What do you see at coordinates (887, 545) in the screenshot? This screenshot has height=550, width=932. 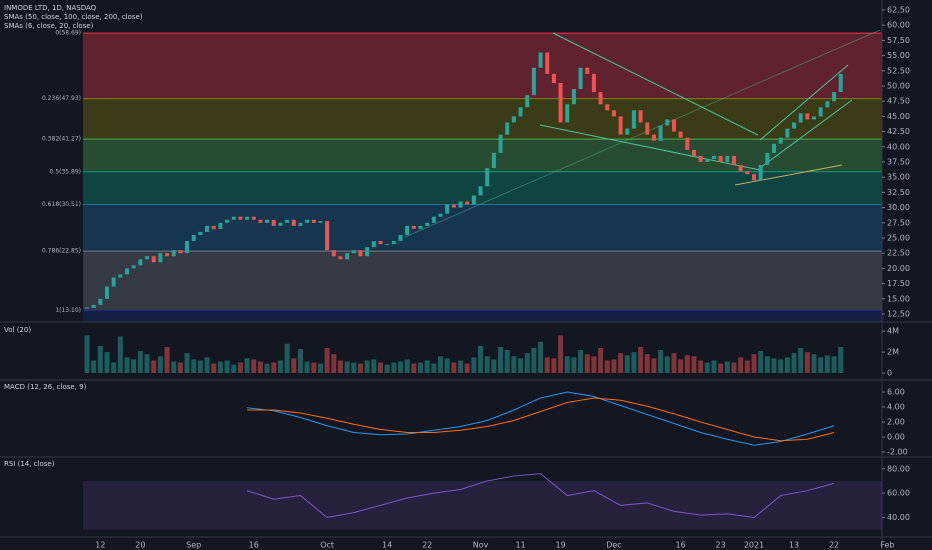 I see `x-tick-label: Feb` at bounding box center [887, 545].